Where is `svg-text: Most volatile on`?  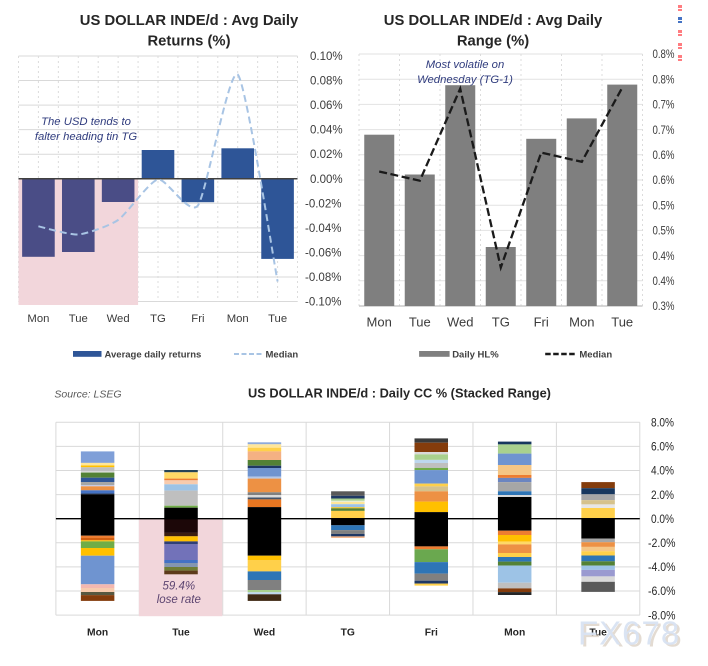
svg-text: Most volatile on is located at coordinates (465, 65).